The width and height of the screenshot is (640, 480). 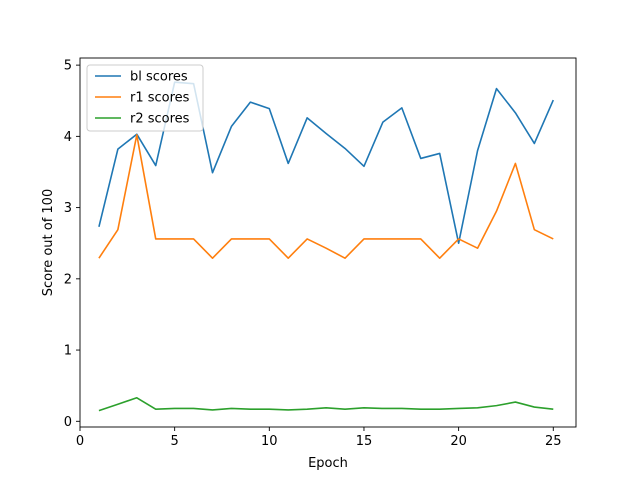 I want to click on legend-label-3: r2 scores, so click(x=160, y=119).